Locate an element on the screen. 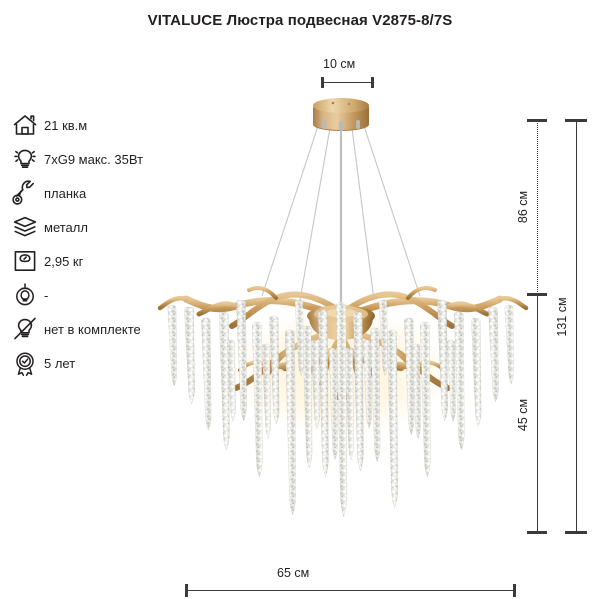  spec-row-bulbs-included: нет в комплекте is located at coordinates (100, 329).